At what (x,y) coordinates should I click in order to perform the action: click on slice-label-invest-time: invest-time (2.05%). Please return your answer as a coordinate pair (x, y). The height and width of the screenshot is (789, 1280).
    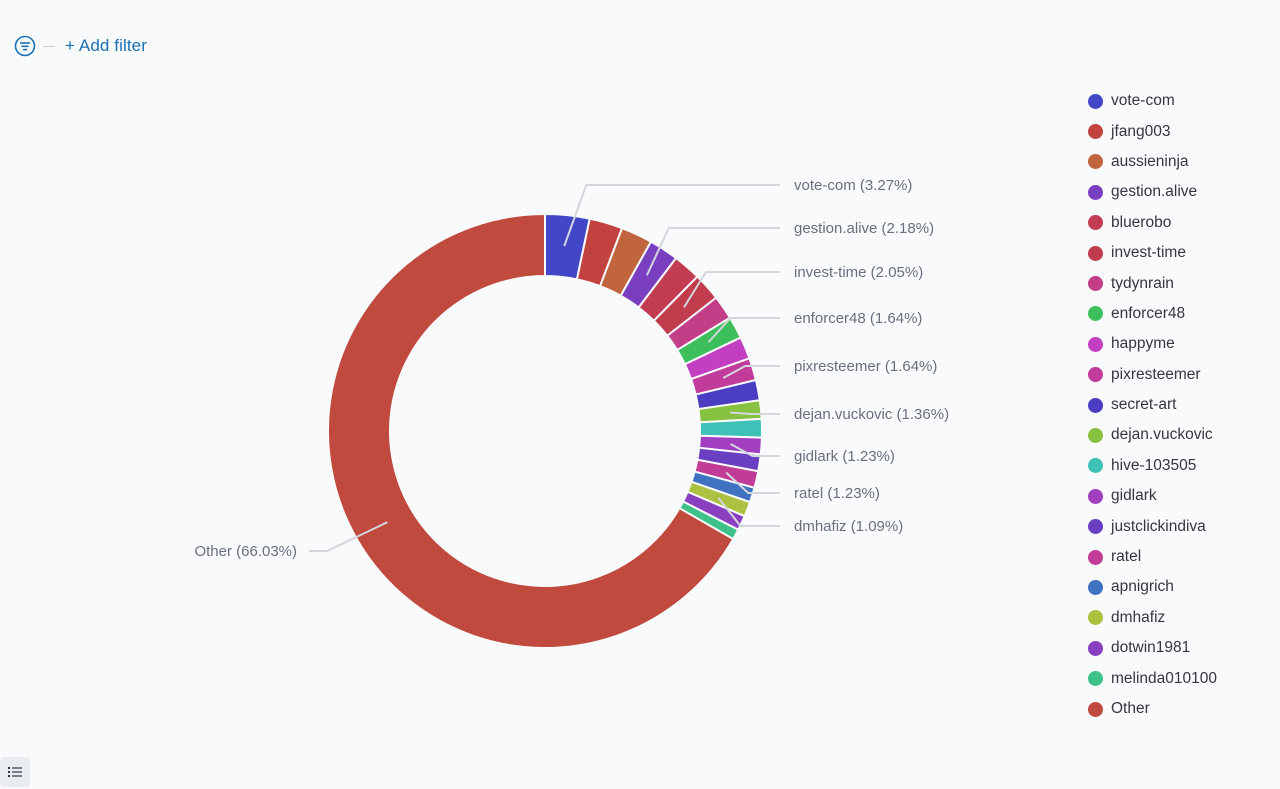
    Looking at the image, I should click on (858, 272).